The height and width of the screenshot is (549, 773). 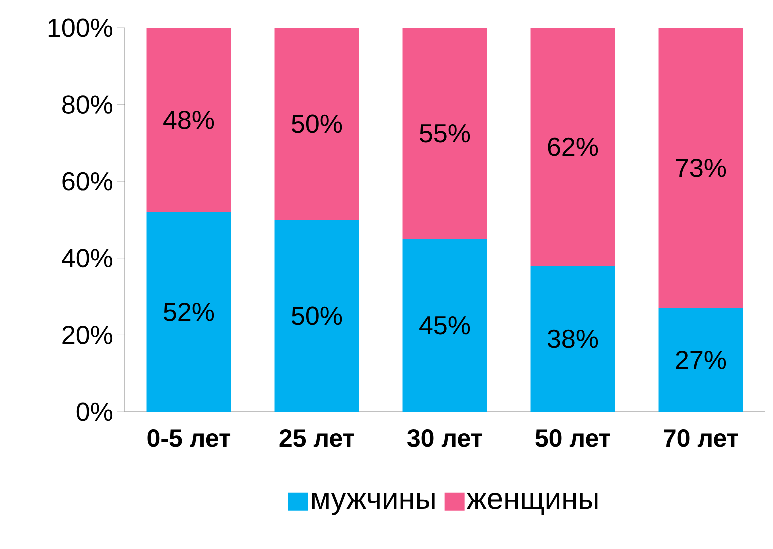 What do you see at coordinates (317, 439) in the screenshot?
I see `x-tick-label: 25 лет` at bounding box center [317, 439].